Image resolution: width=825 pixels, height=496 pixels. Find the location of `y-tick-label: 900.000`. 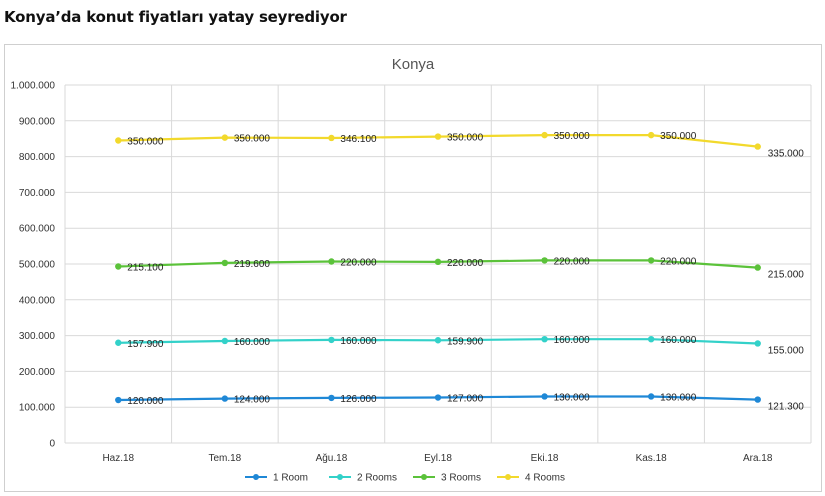

y-tick-label: 900.000 is located at coordinates (37, 121).